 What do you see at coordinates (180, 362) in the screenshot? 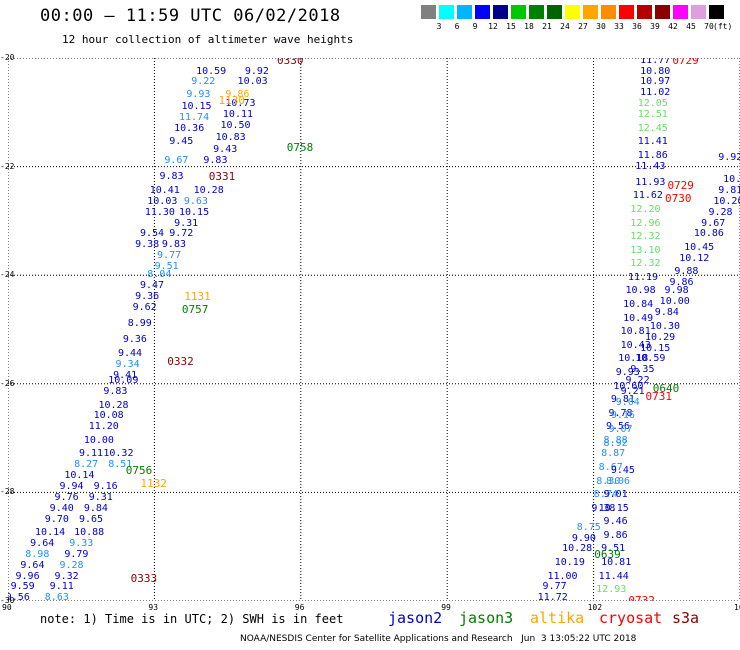
I see `pass-time-label: 0332` at bounding box center [180, 362].